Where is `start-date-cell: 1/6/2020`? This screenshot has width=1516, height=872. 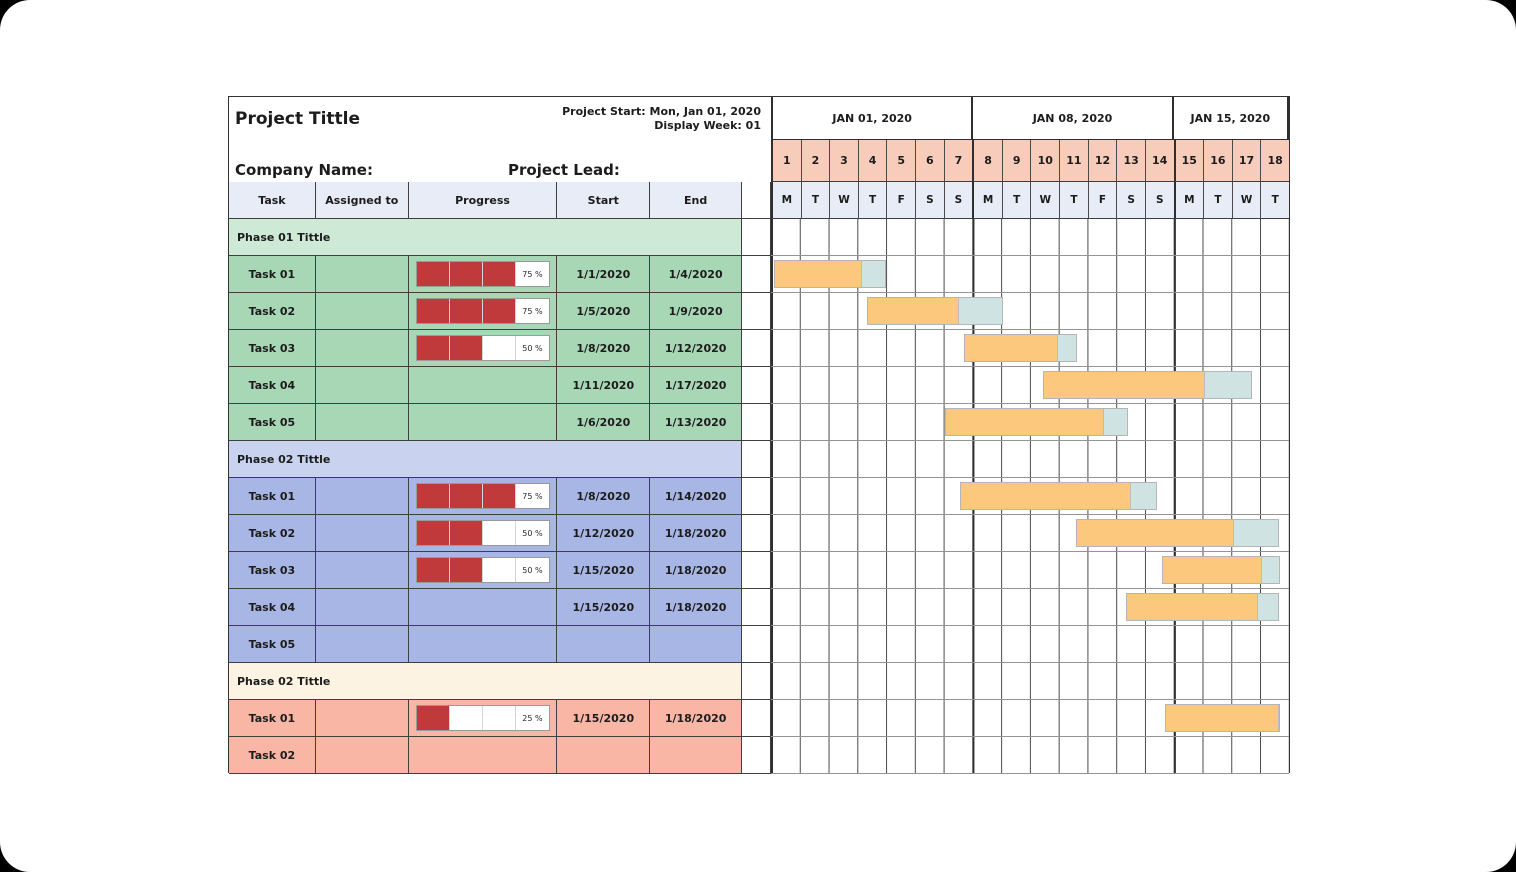
start-date-cell: 1/6/2020 is located at coordinates (604, 422).